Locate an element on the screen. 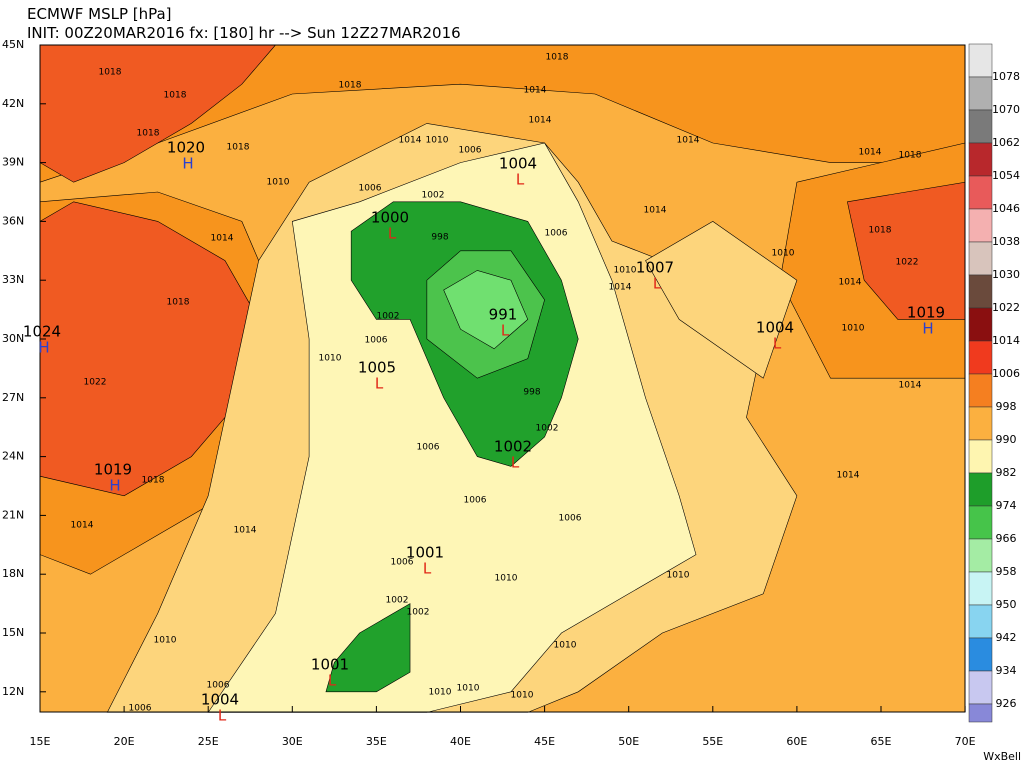  lat-label: 39N is located at coordinates (13, 162).